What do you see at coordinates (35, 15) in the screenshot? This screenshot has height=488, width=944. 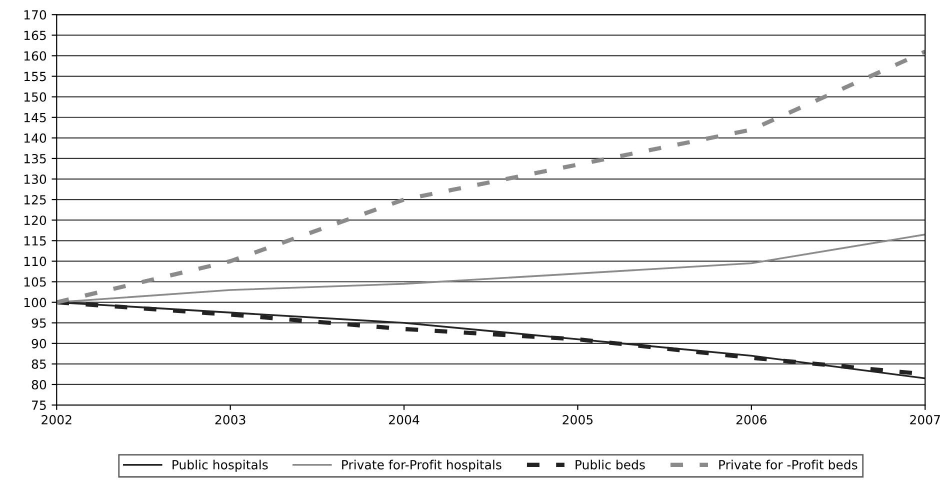 I see `y-tick-label: 170` at bounding box center [35, 15].